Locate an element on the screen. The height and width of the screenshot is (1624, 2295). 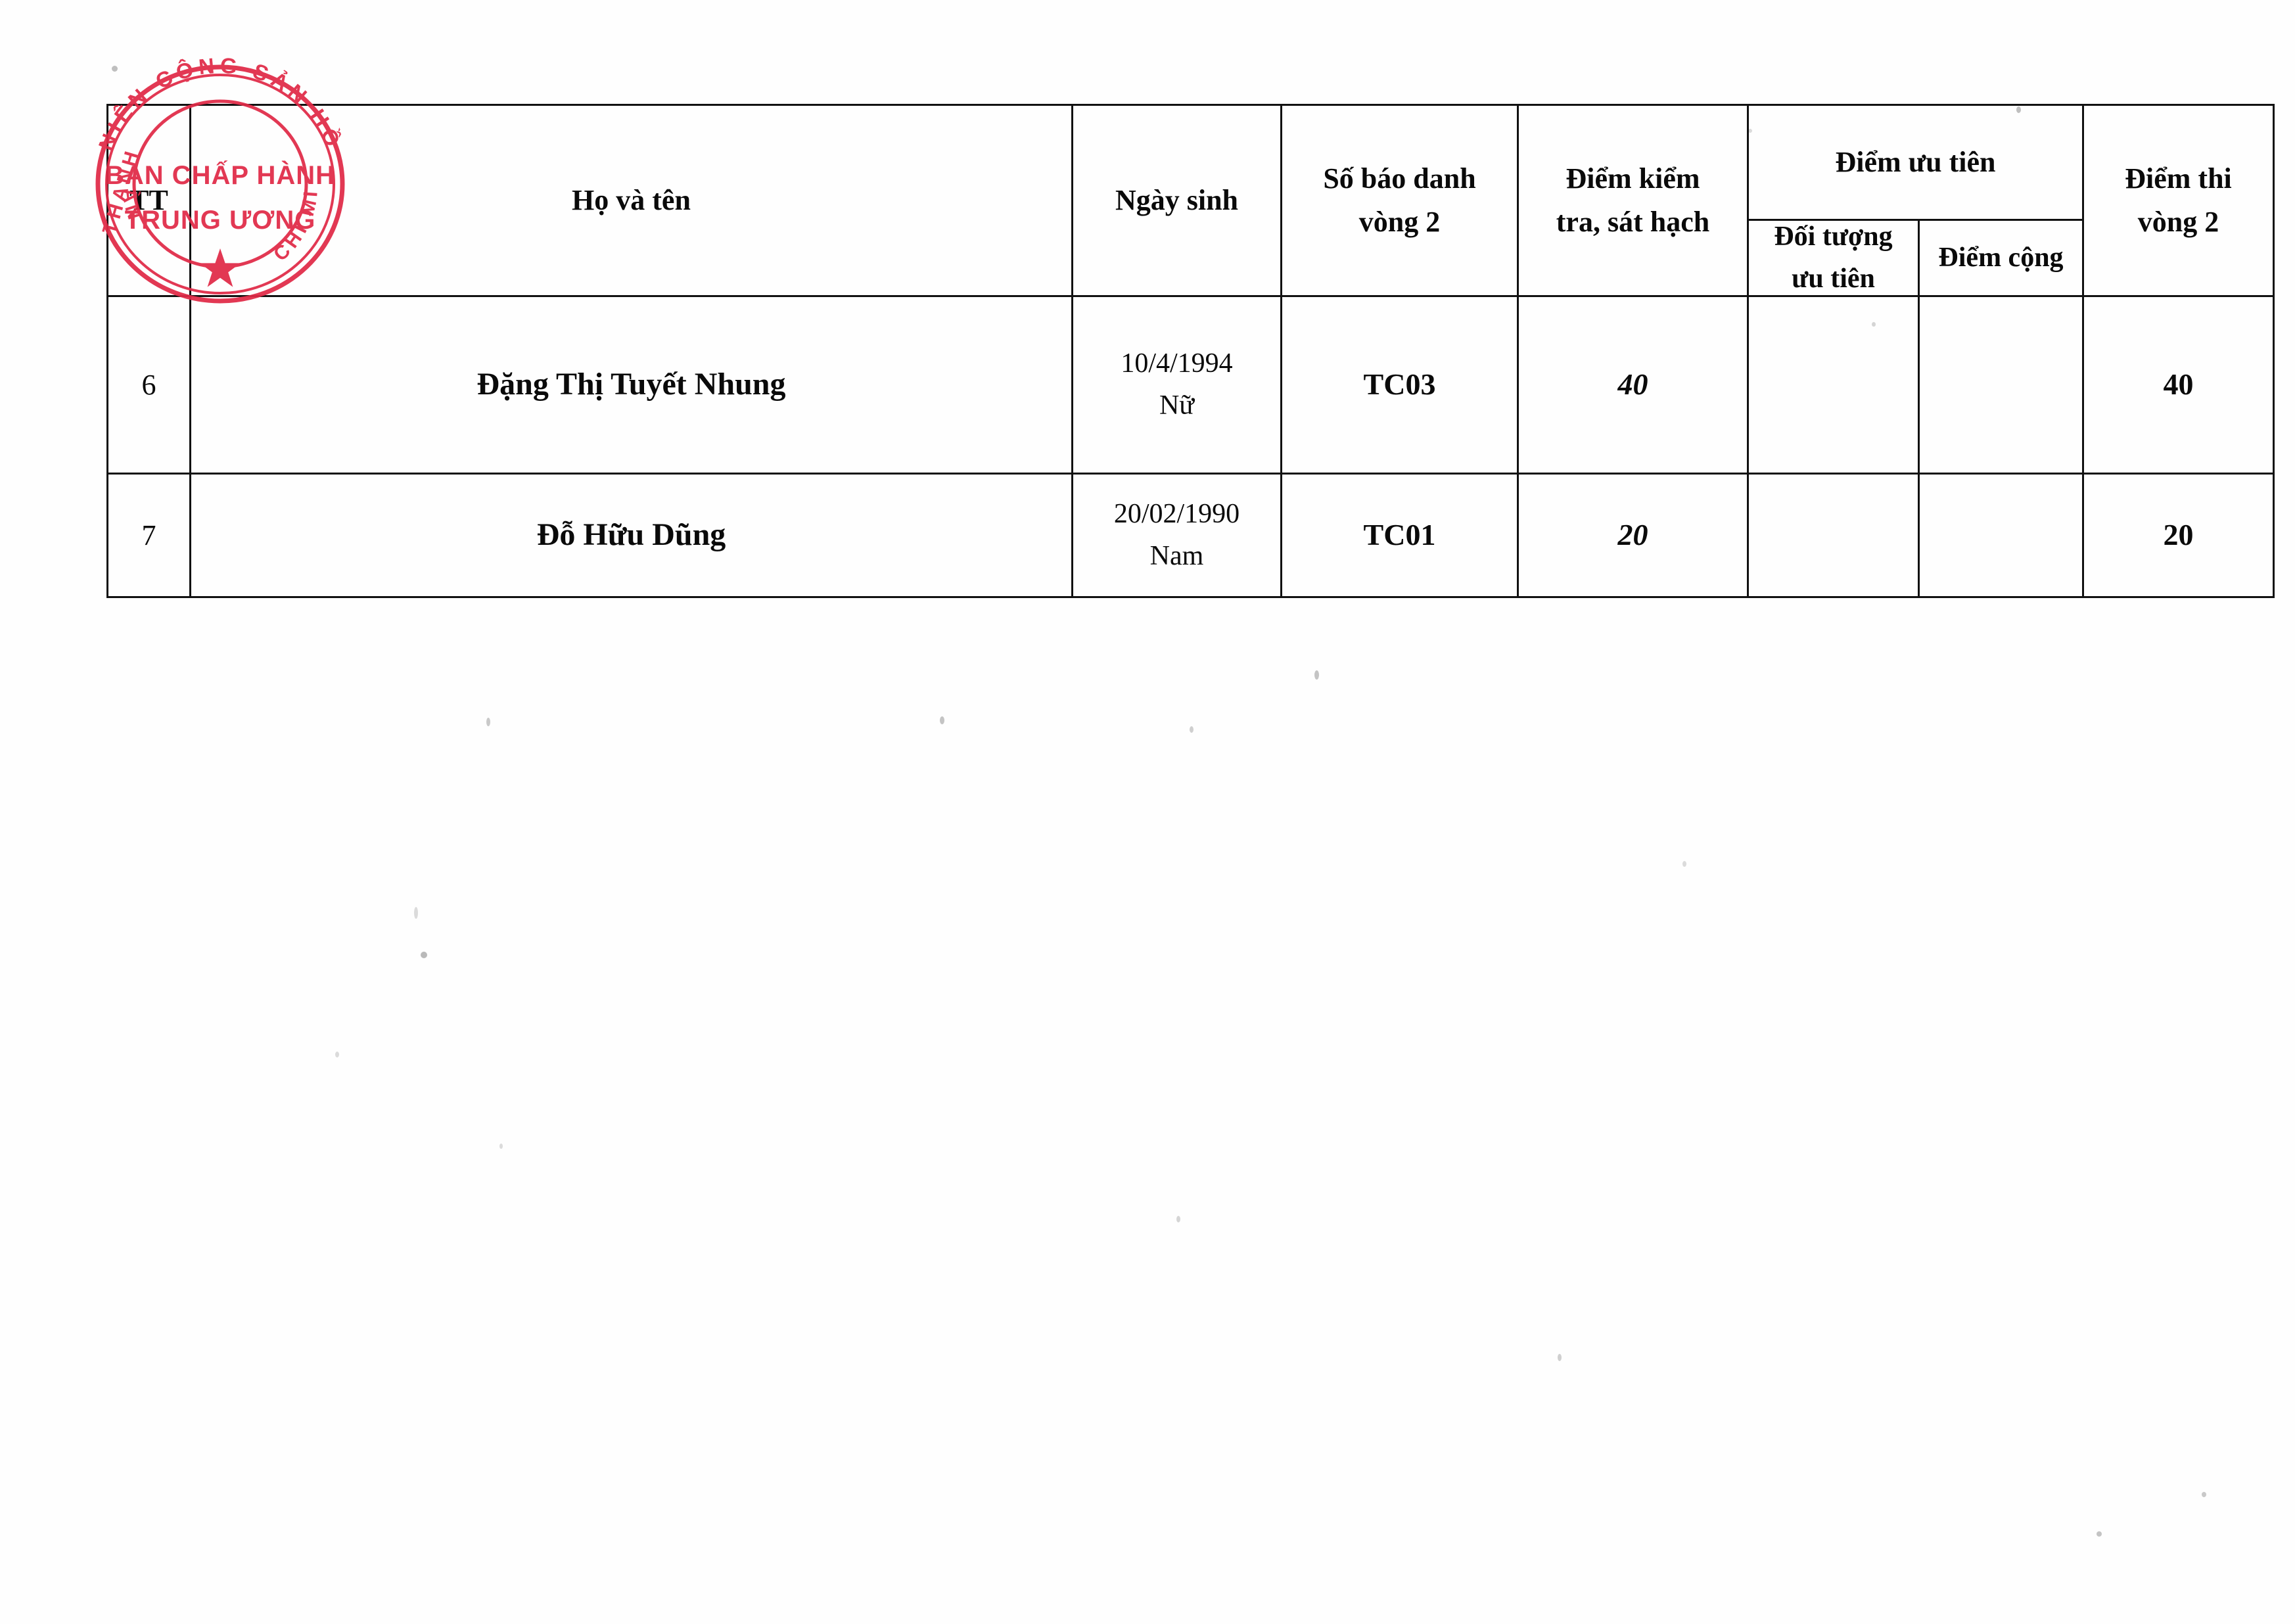
header-test-score-line1: Điểm kiểm is located at coordinates (1632, 179).